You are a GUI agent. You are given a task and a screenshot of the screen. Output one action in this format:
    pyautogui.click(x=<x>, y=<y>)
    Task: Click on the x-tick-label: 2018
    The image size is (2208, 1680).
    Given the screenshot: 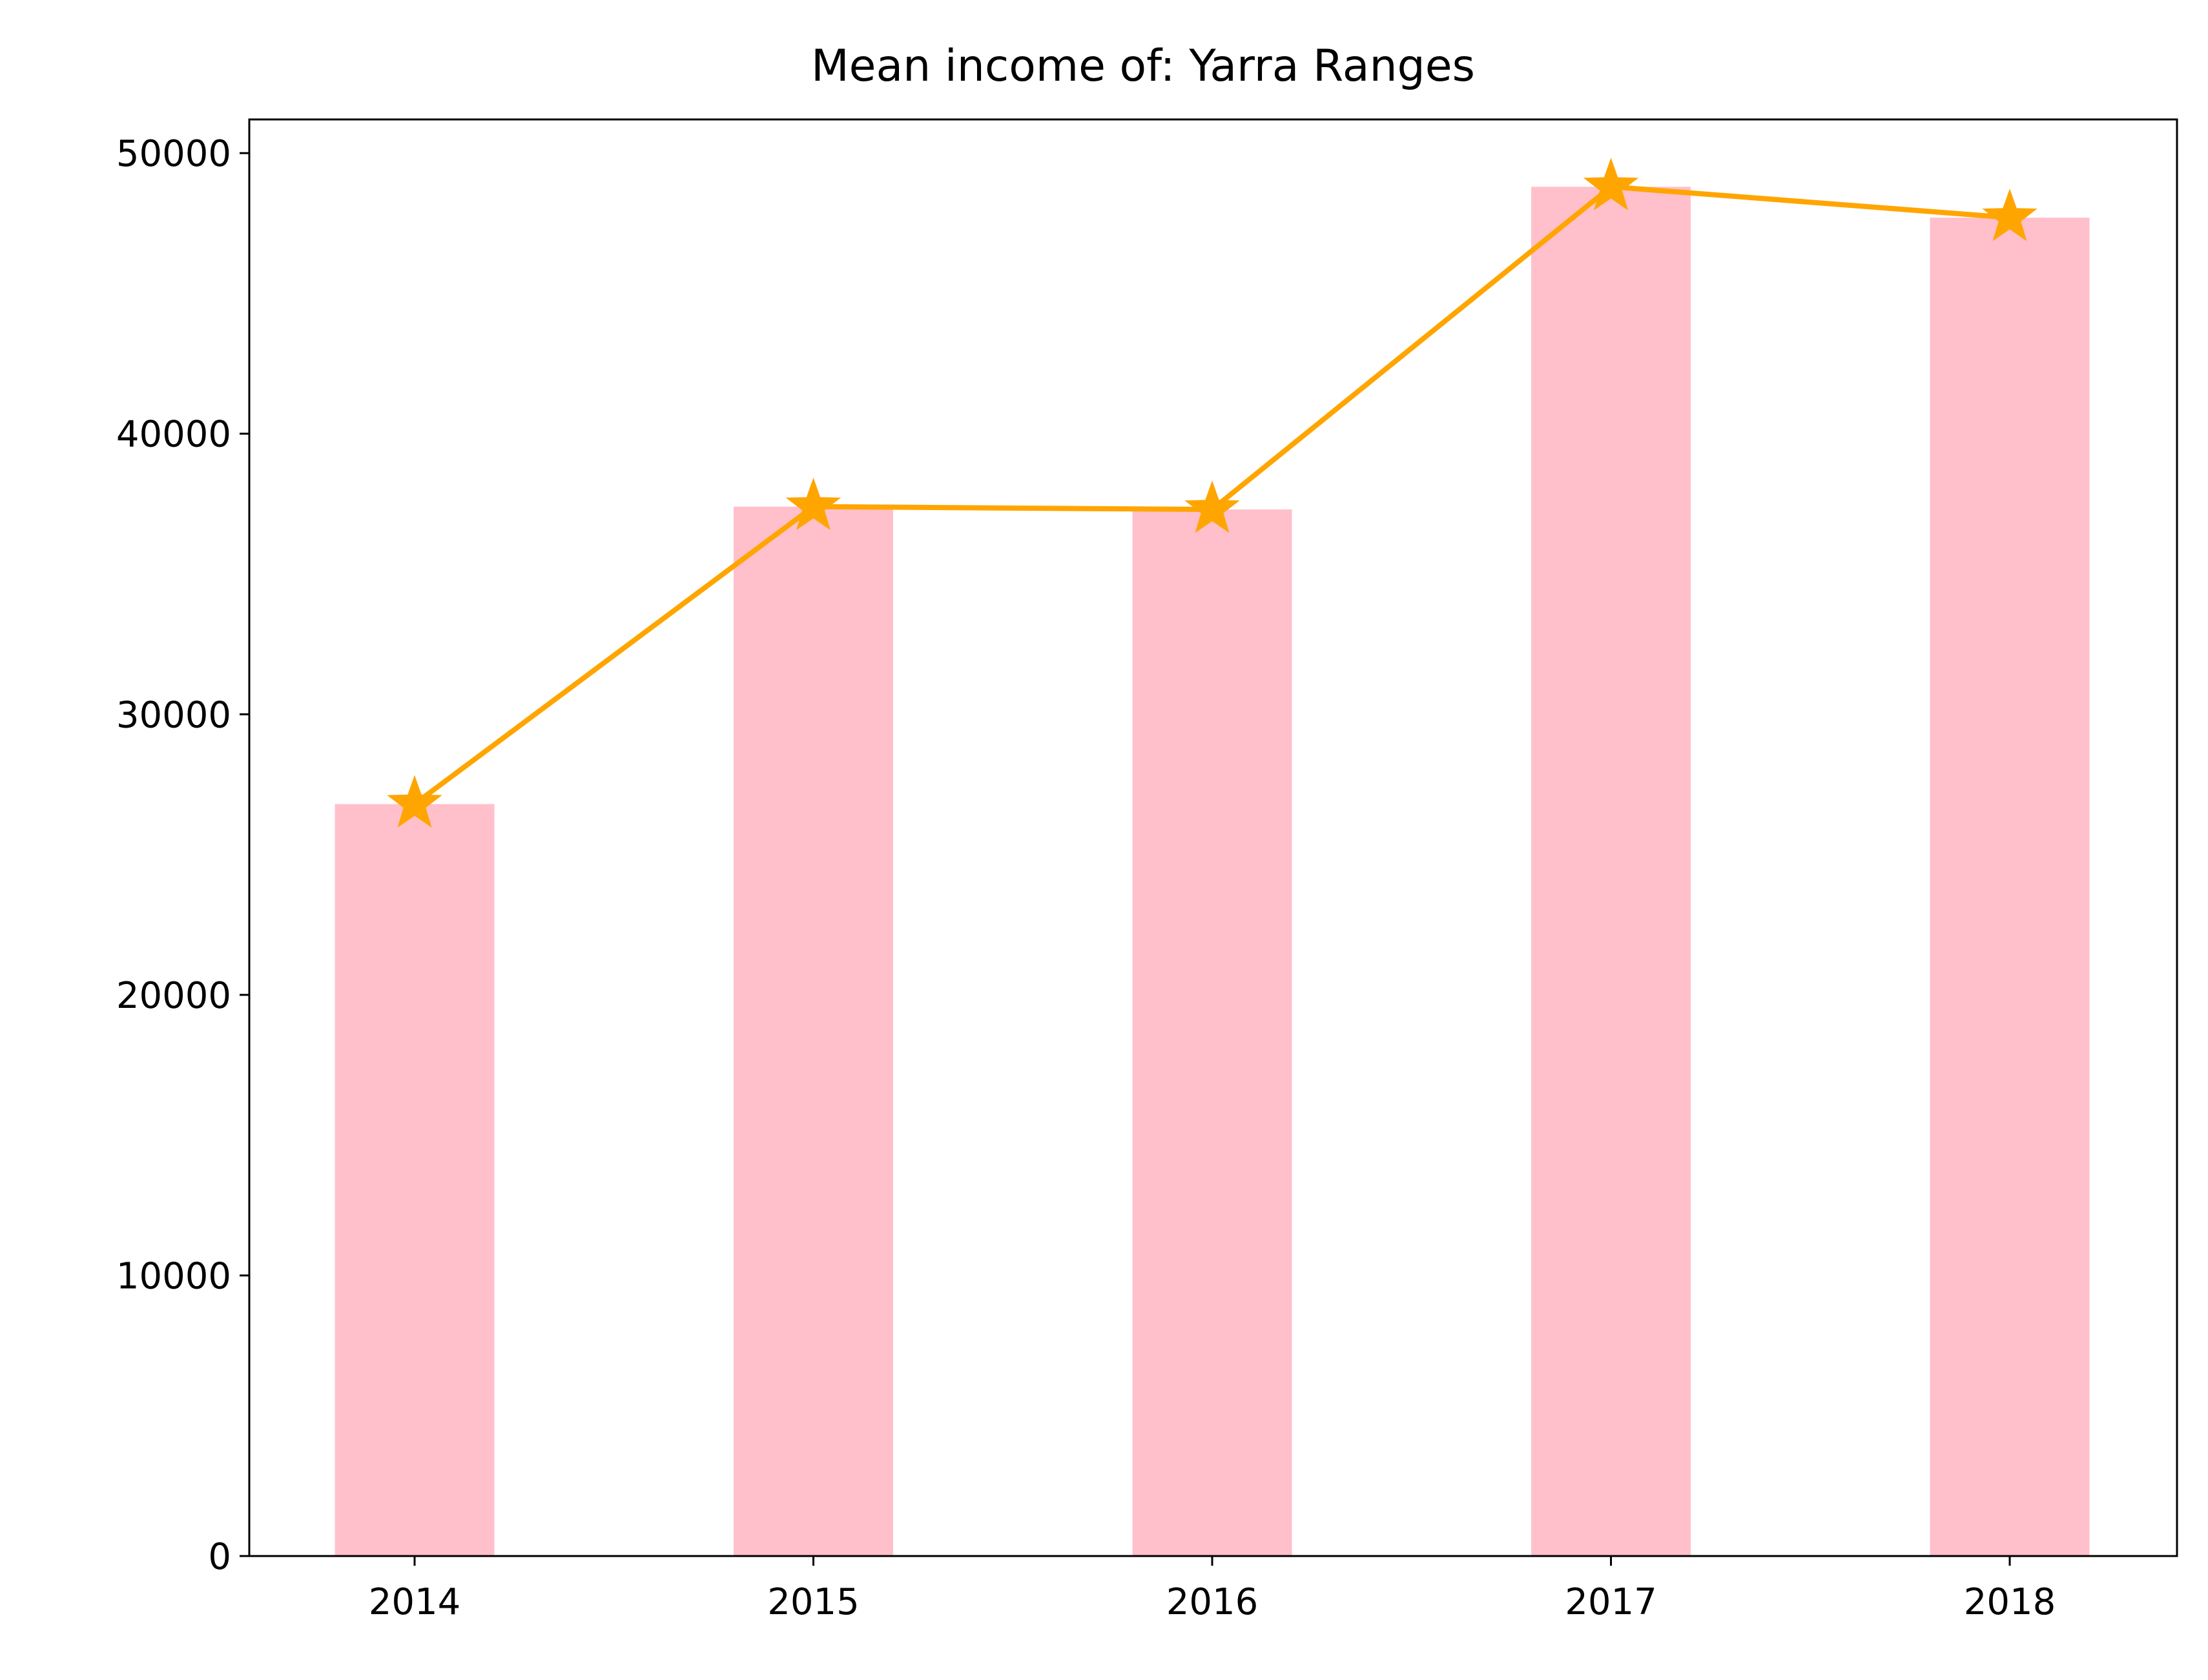 What is the action you would take?
    pyautogui.click(x=2010, y=1602)
    